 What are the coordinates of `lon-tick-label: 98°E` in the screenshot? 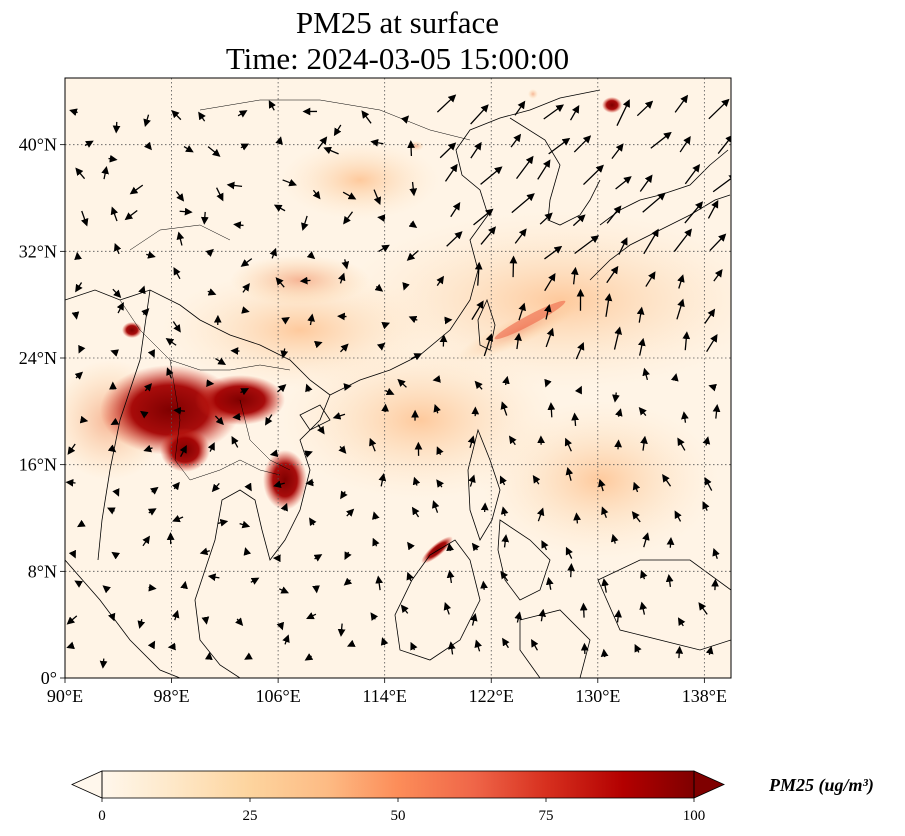 It's located at (171, 696).